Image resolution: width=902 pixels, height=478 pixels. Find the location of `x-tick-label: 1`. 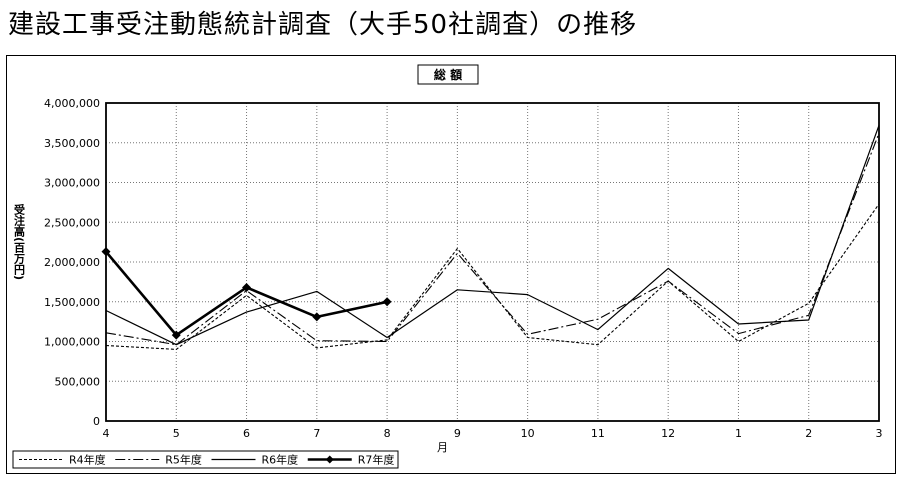

x-tick-label: 1 is located at coordinates (738, 433).